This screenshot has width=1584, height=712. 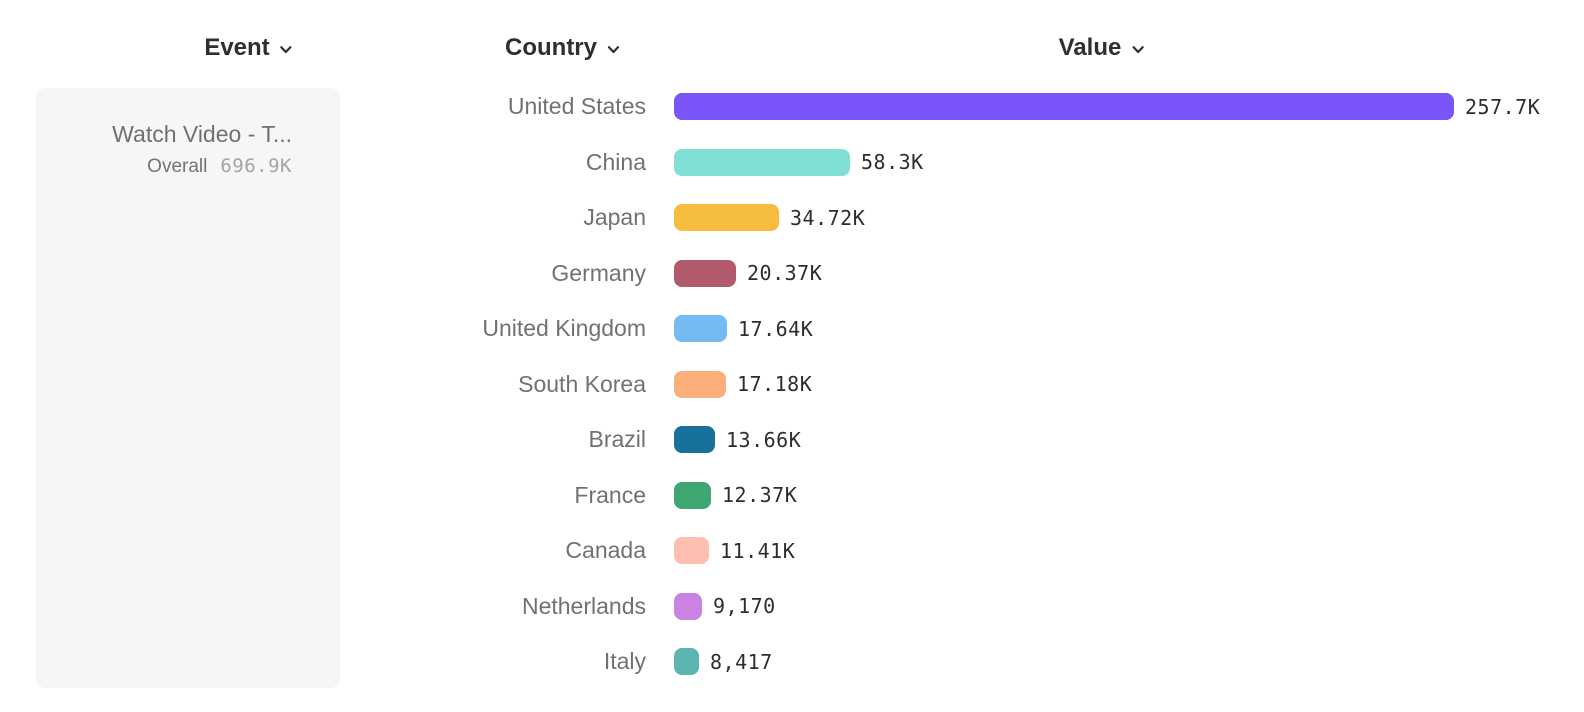 I want to click on country-row: China 58.3K, so click(x=792, y=163).